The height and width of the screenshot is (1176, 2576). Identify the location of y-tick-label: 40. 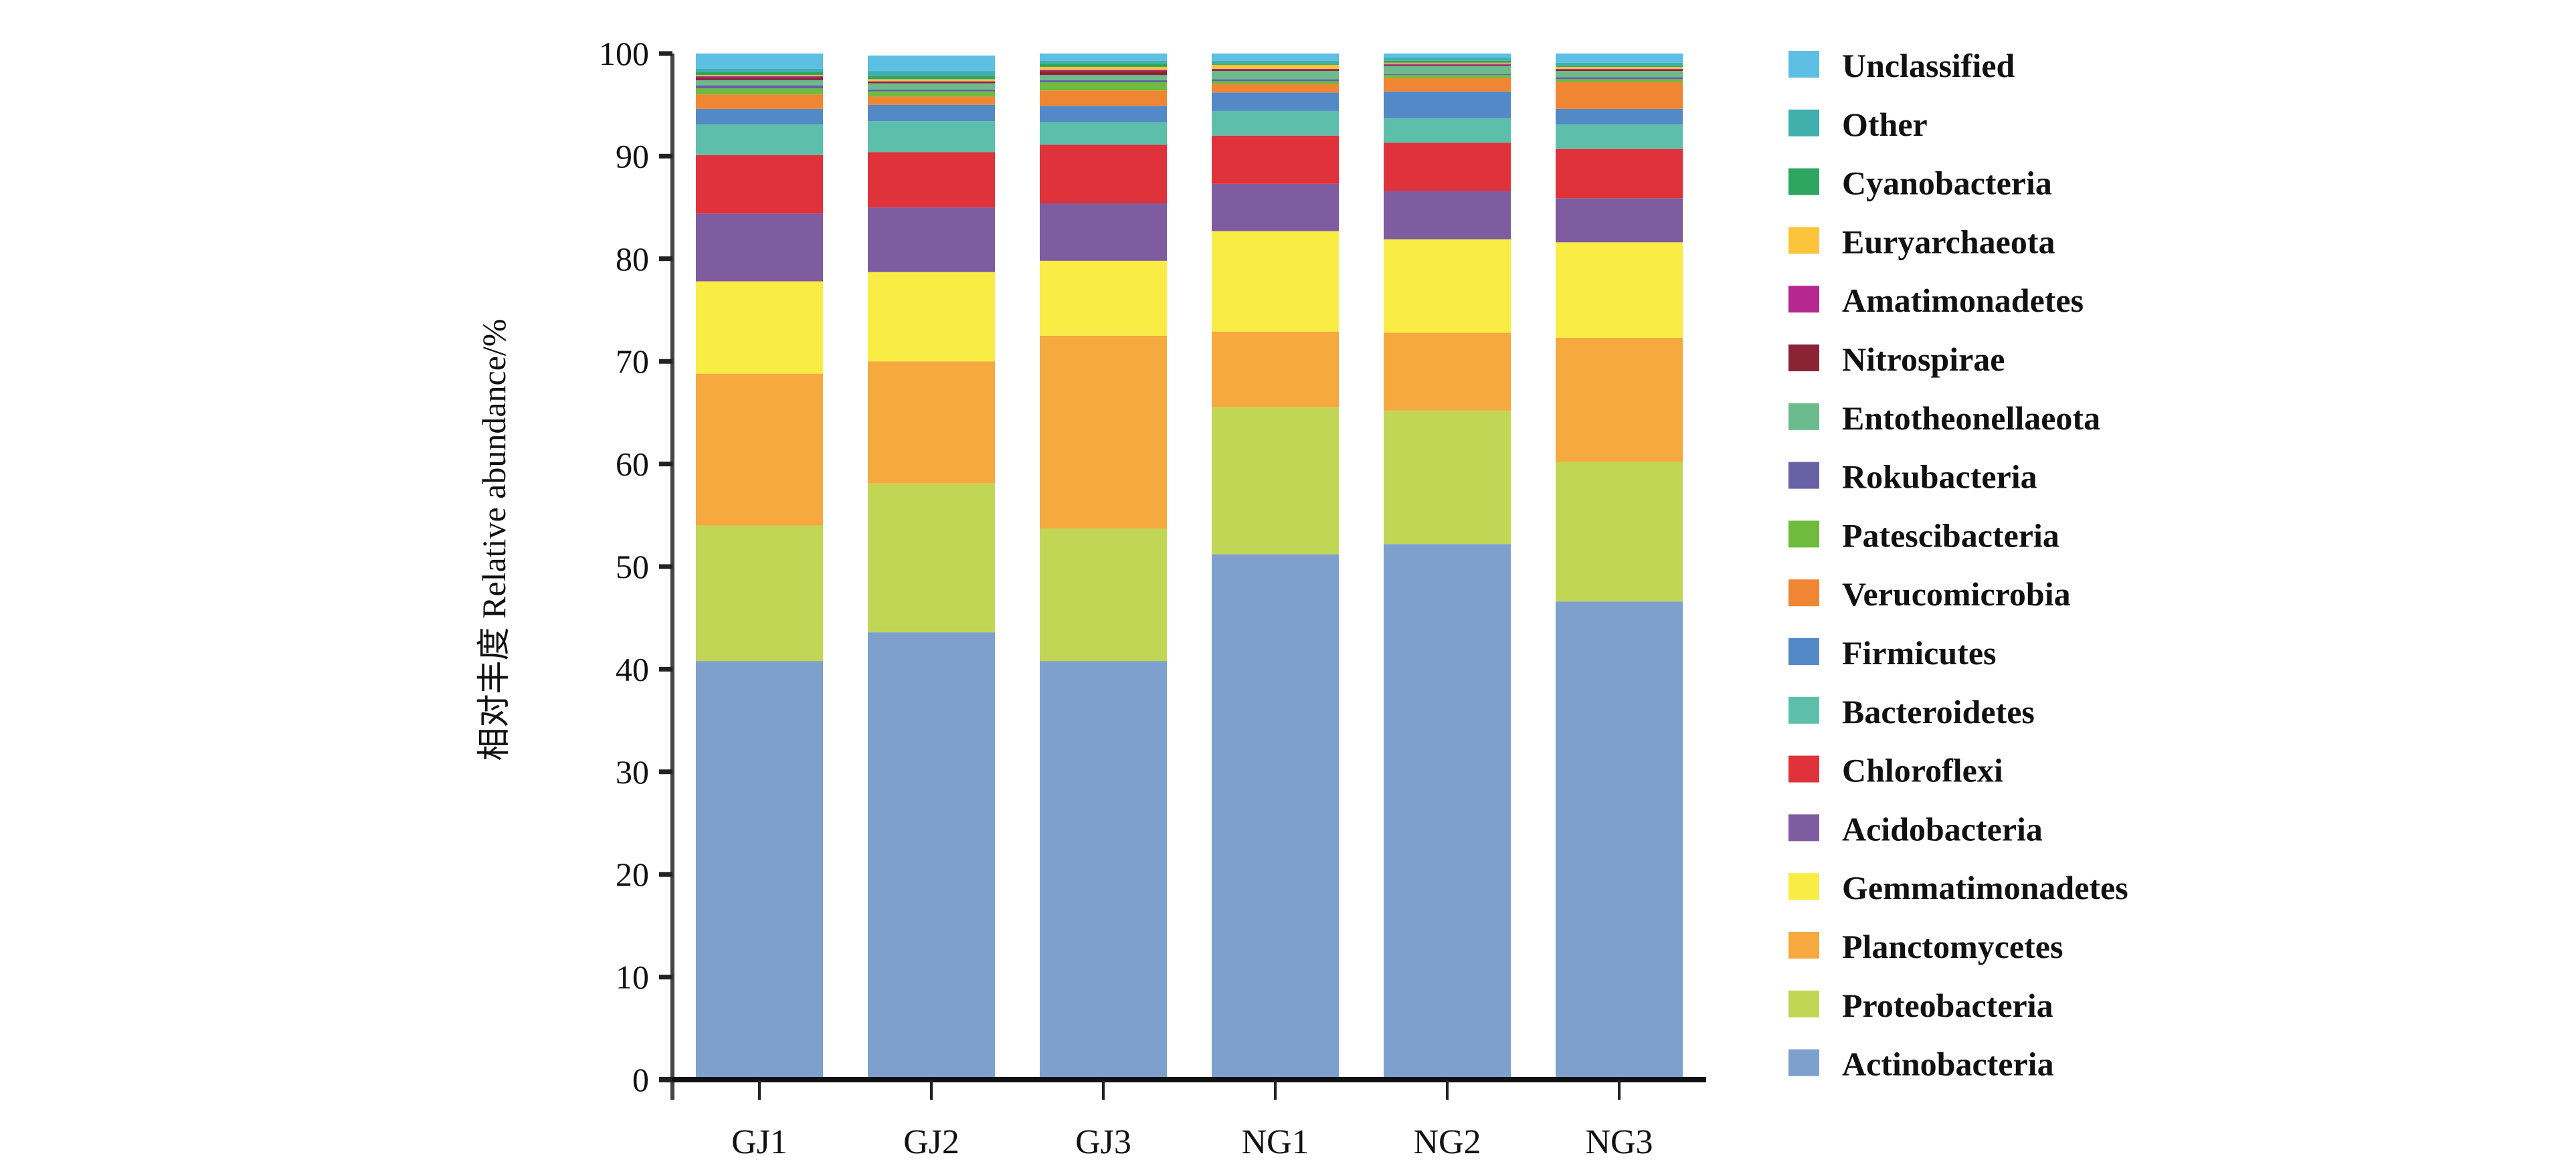
(632, 669).